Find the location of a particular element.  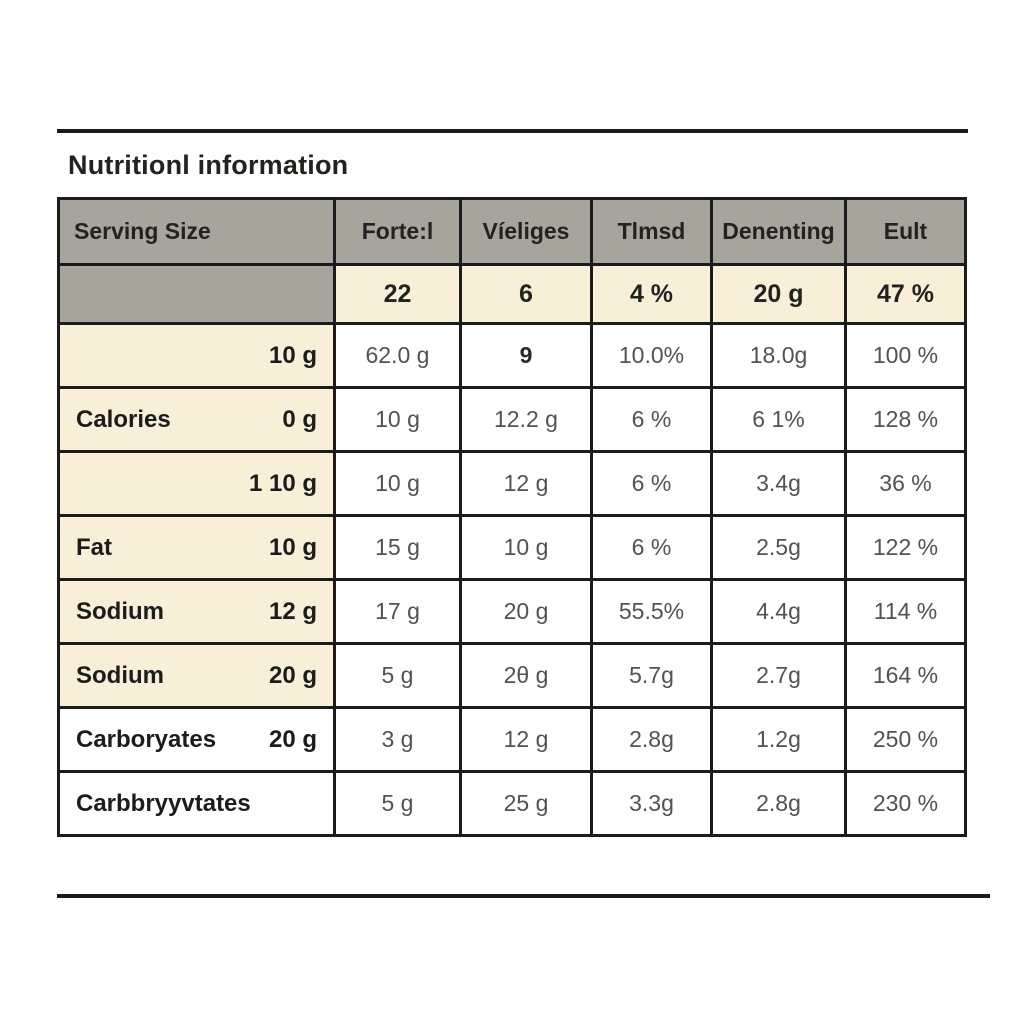

table-cell: 100 % is located at coordinates (905, 355).